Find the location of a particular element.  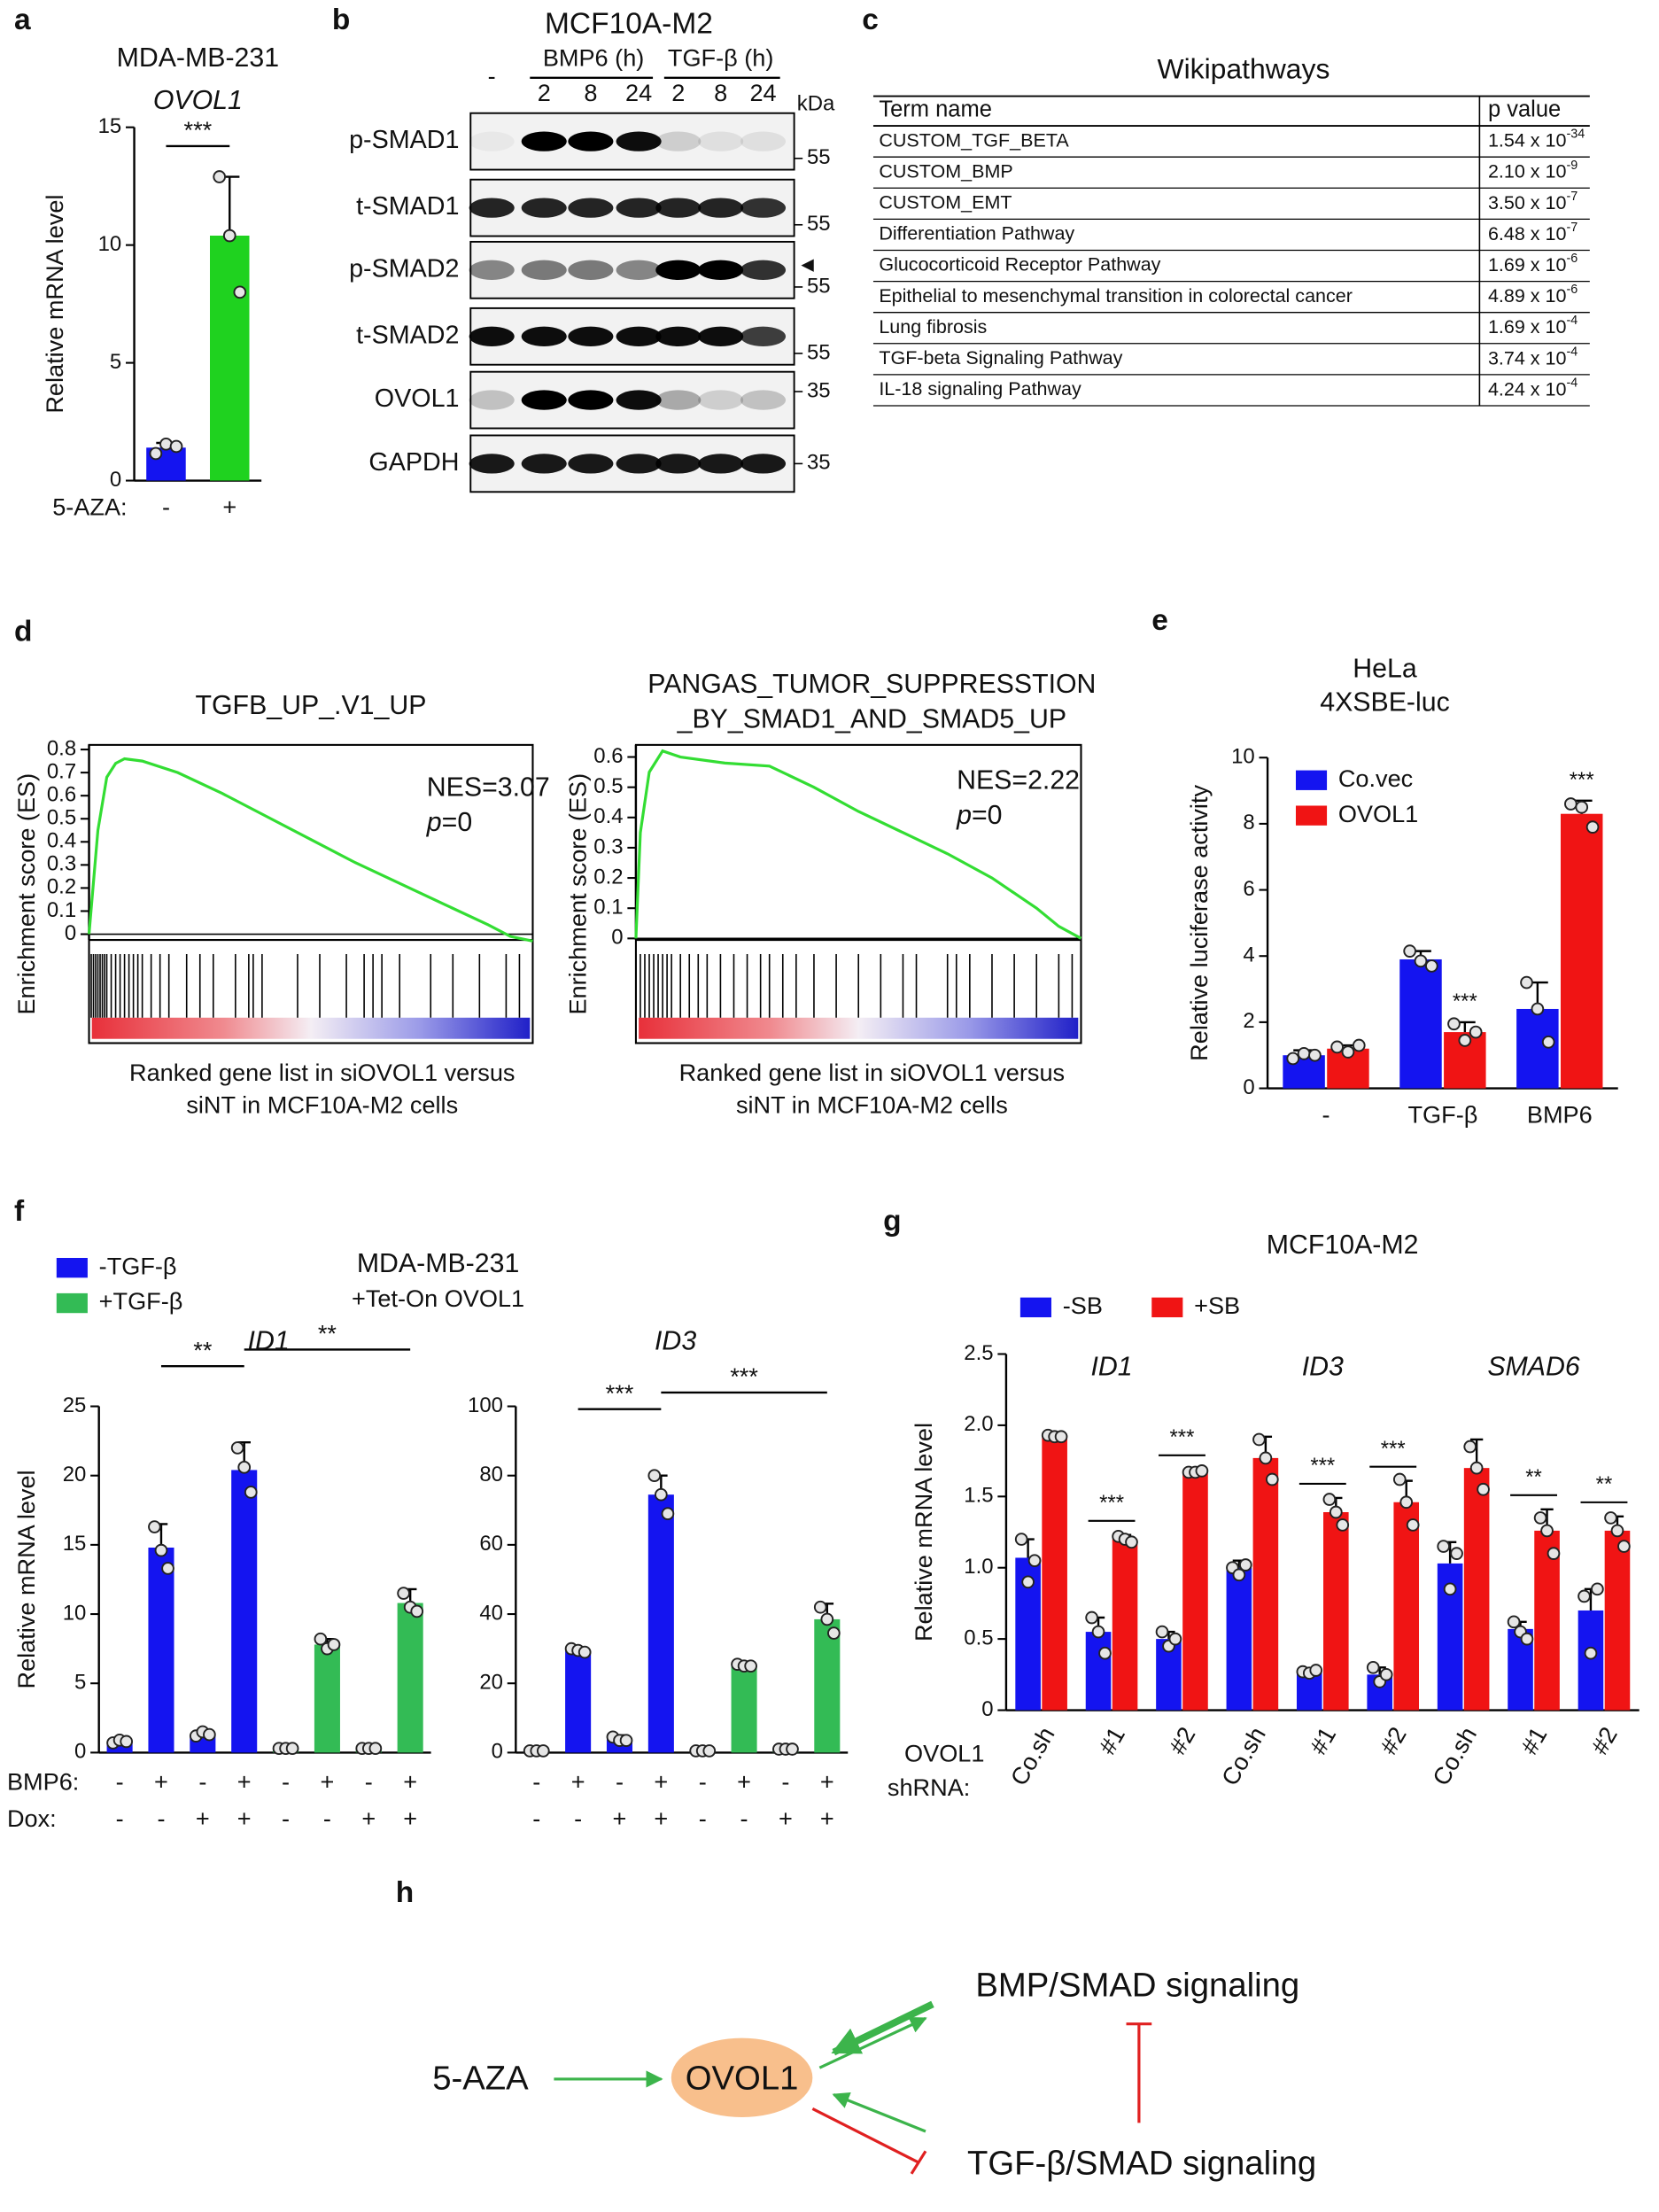

nes: NES=3.07 is located at coordinates (488, 787).